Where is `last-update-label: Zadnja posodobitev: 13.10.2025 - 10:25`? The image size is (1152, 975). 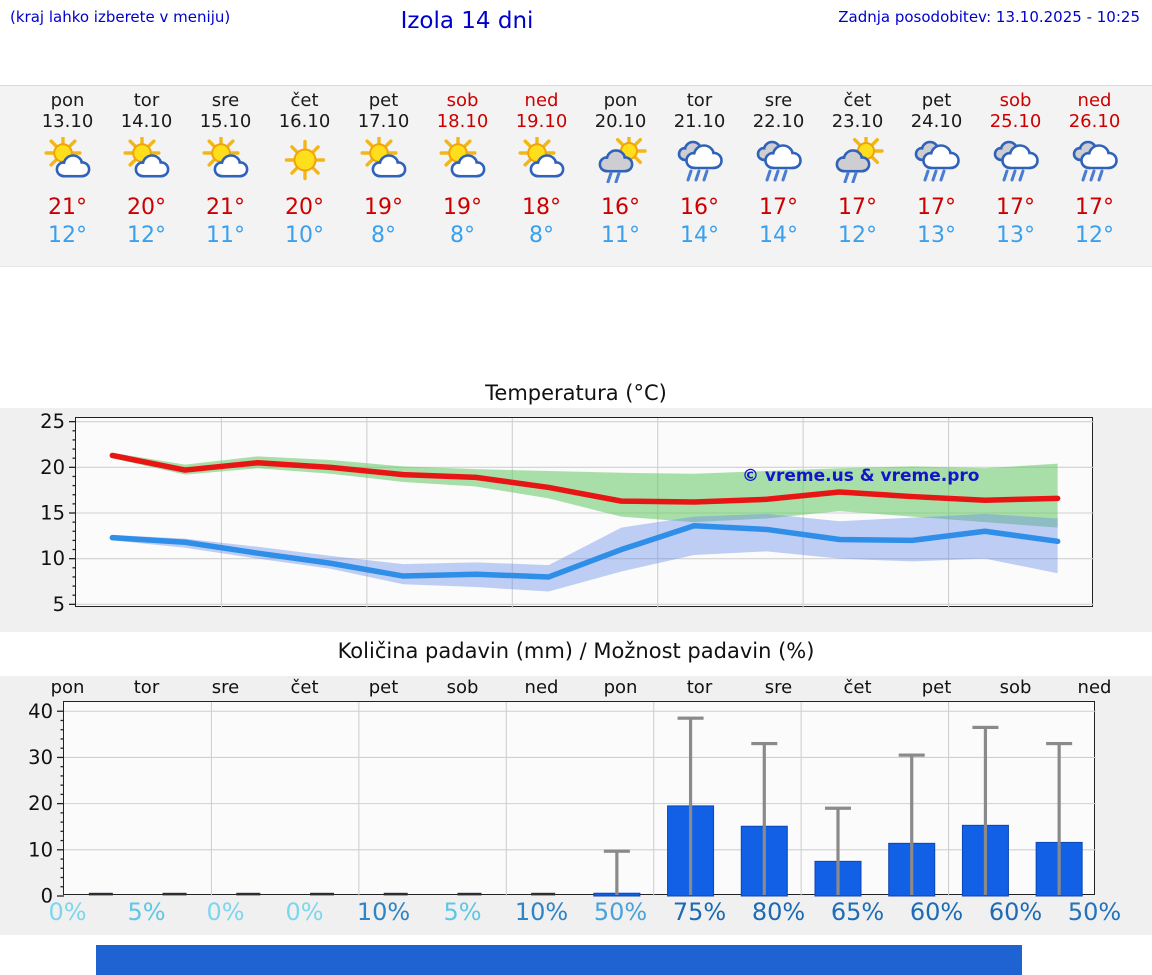
last-update-label: Zadnja posodobitev: 13.10.2025 - 10:25 is located at coordinates (989, 17).